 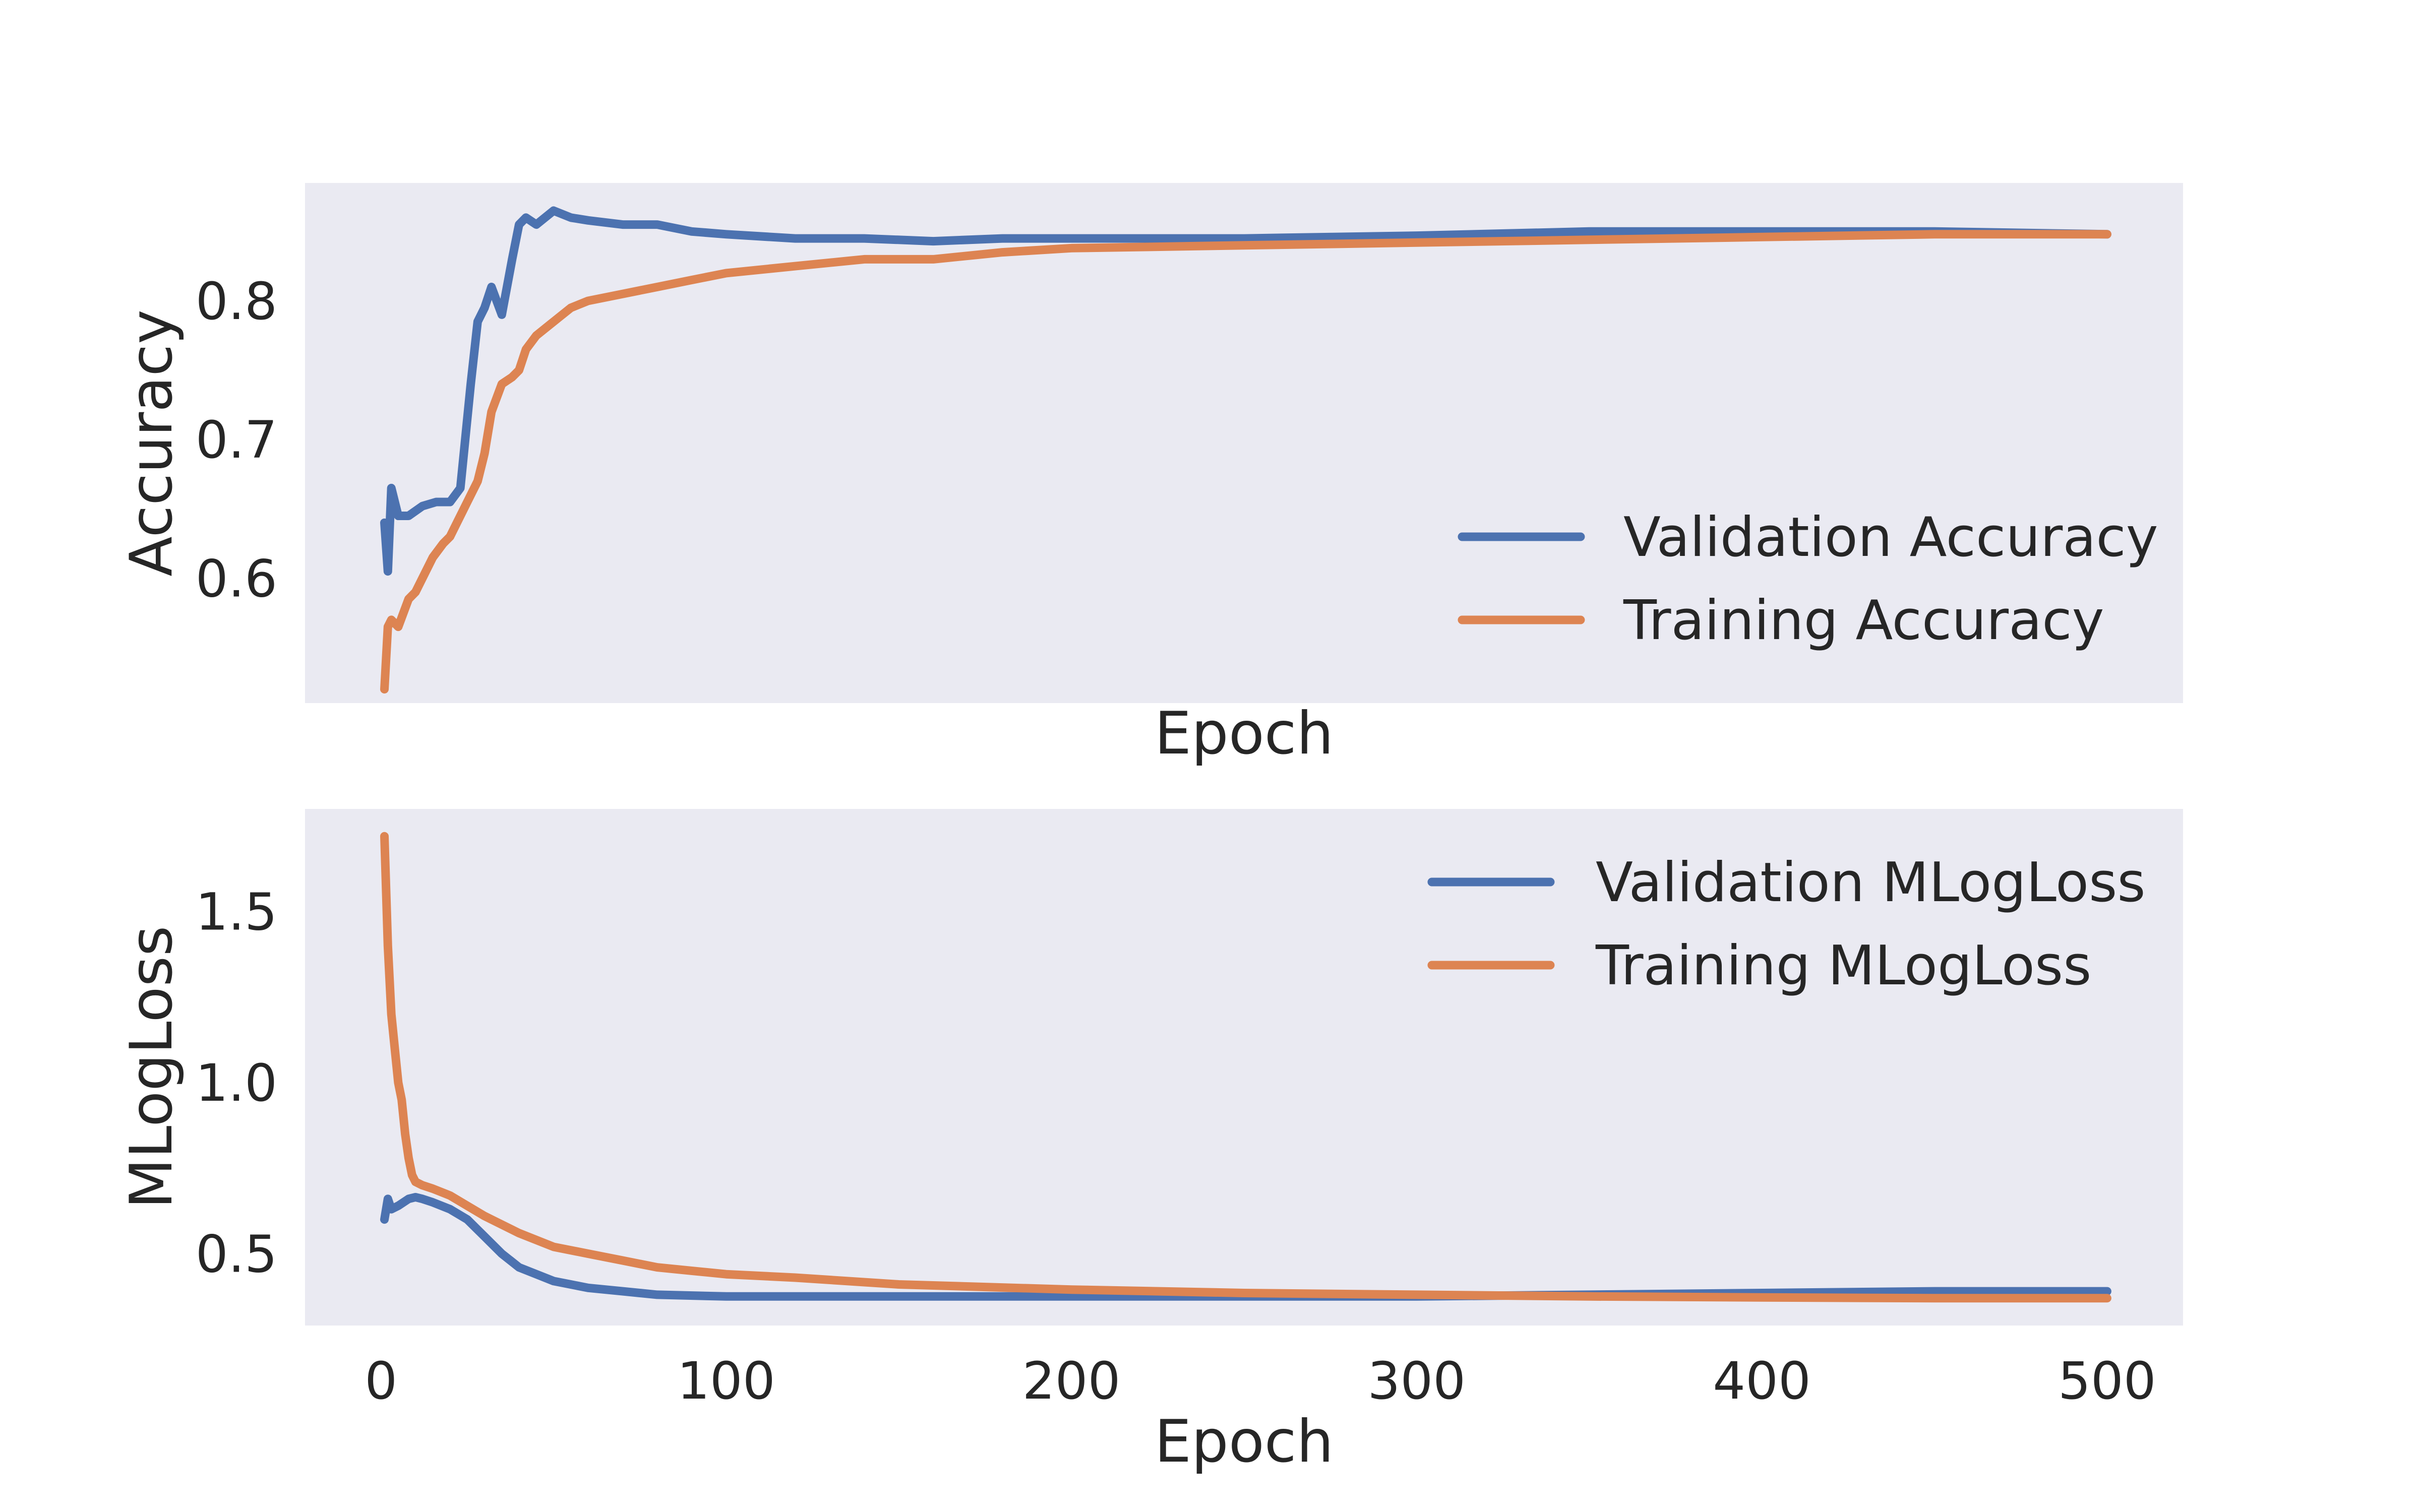 What do you see at coordinates (1843, 965) in the screenshot?
I see `mlogloss-legend-label: Training MLogLoss` at bounding box center [1843, 965].